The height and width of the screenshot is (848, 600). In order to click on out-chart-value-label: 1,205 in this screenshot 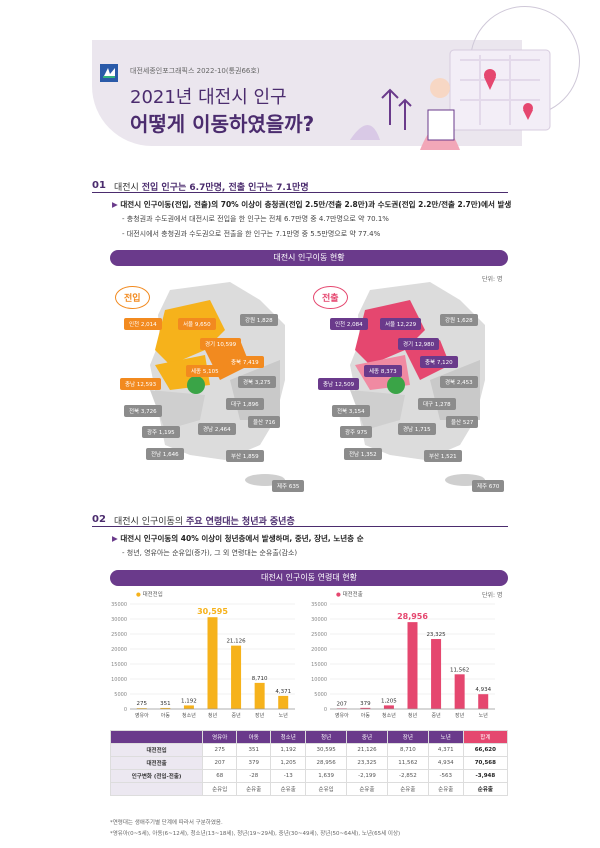, I will do `click(389, 701)`.